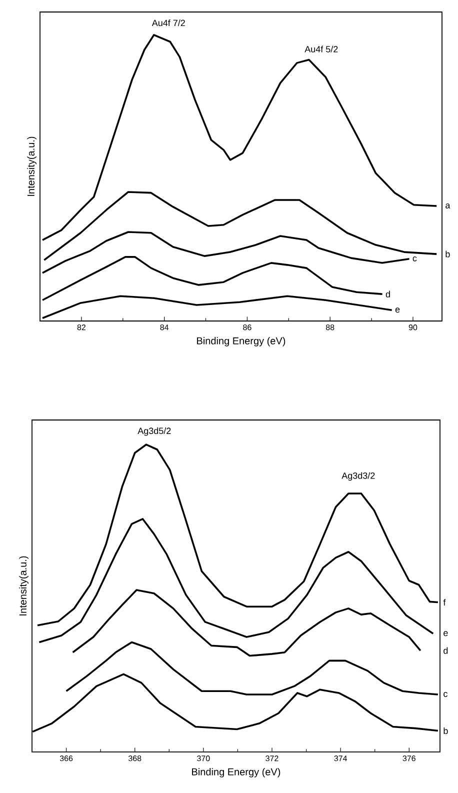  What do you see at coordinates (81, 327) in the screenshot?
I see `x-tick-label: 82` at bounding box center [81, 327].